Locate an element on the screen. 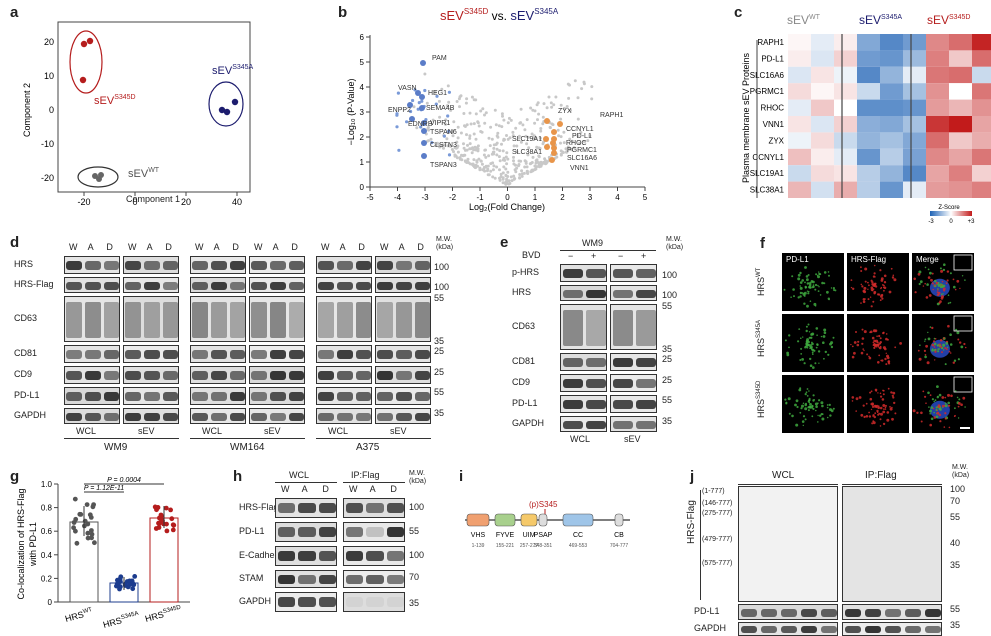 This screenshot has height=636, width=991. y-tick-label: 2 is located at coordinates (362, 137).